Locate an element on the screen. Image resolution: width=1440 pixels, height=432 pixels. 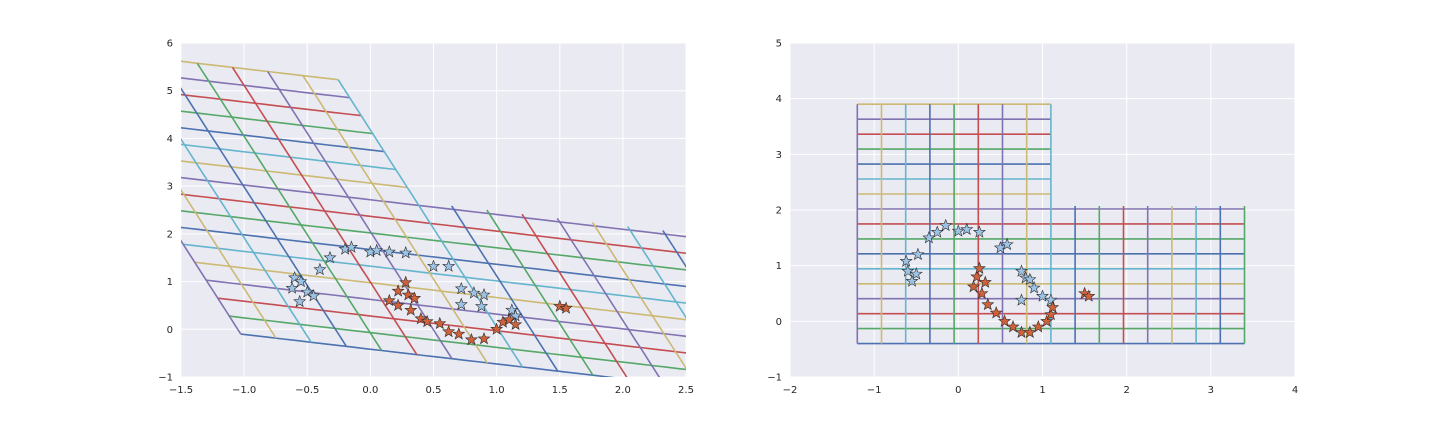
x-tick-label: 0.5 is located at coordinates (434, 390).